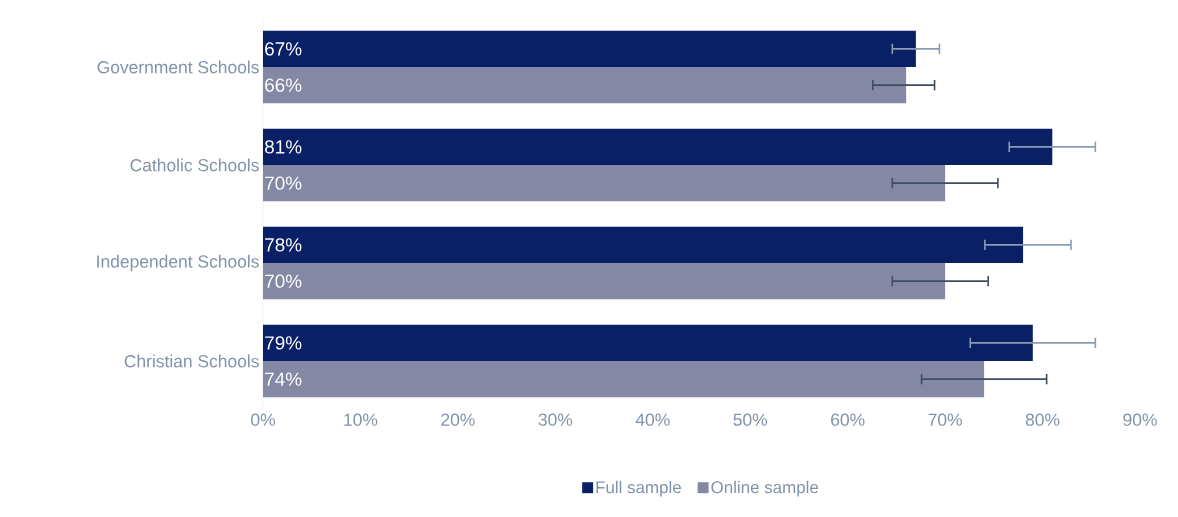 Image resolution: width=1178 pixels, height=517 pixels. Describe the element at coordinates (652, 419) in the screenshot. I see `x-tick-label: 40%` at that location.